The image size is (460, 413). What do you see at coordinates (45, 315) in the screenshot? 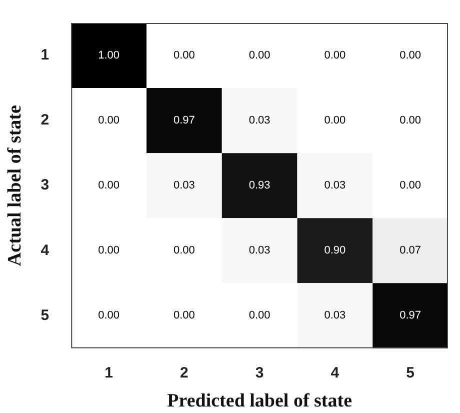
I see `y-tick-label: 5` at bounding box center [45, 315].